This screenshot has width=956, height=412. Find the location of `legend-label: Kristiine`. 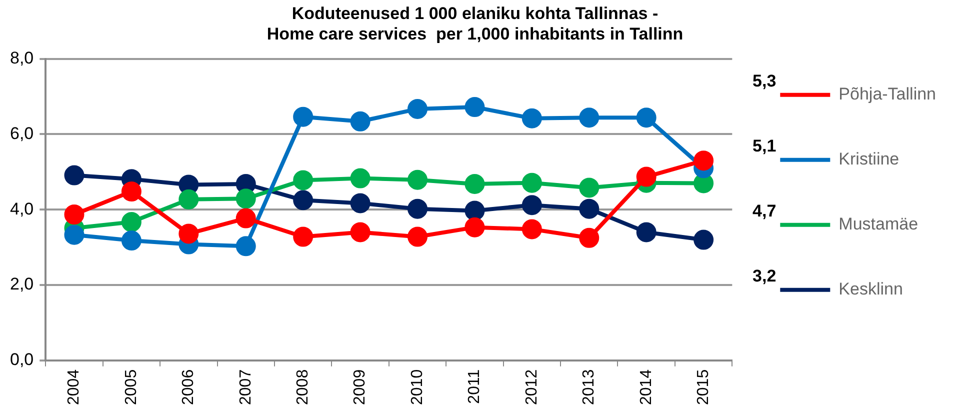

legend-label: Kristiine is located at coordinates (869, 159).